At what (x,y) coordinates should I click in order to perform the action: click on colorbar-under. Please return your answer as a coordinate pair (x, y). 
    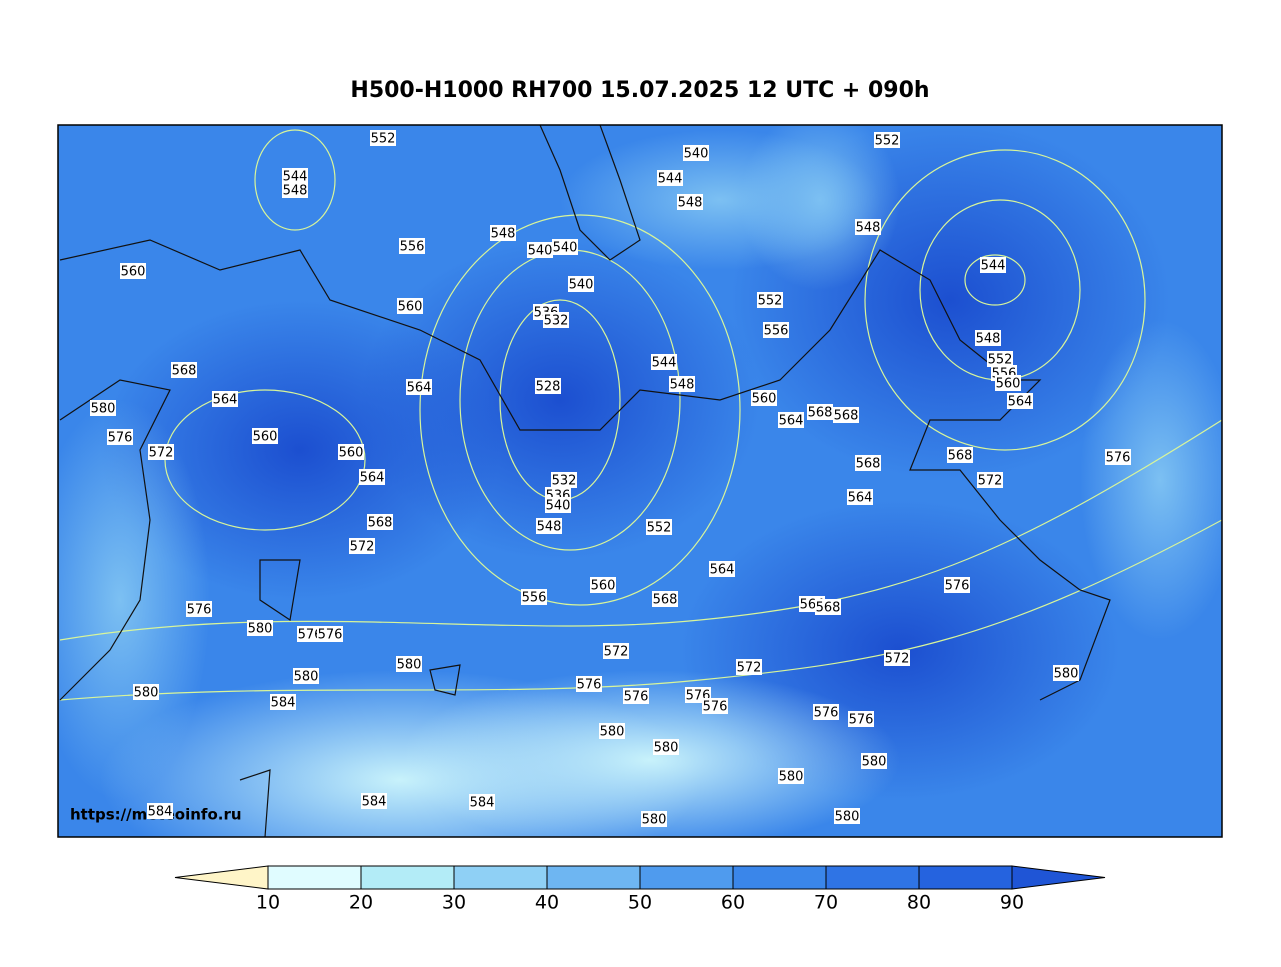
    Looking at the image, I should click on (221, 877).